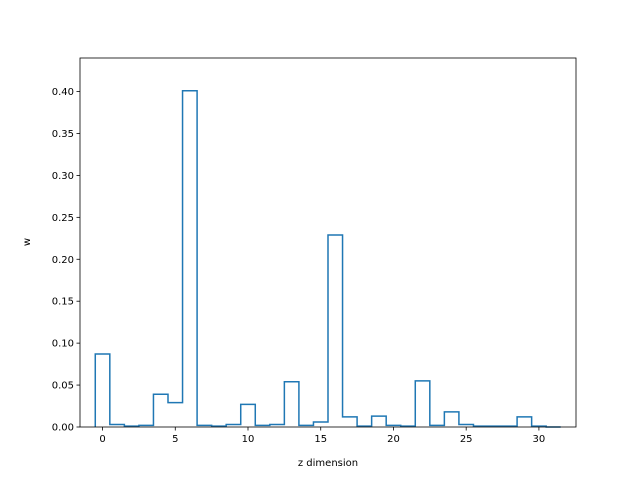  Describe the element at coordinates (393, 439) in the screenshot. I see `x-tick-label: 20` at that location.